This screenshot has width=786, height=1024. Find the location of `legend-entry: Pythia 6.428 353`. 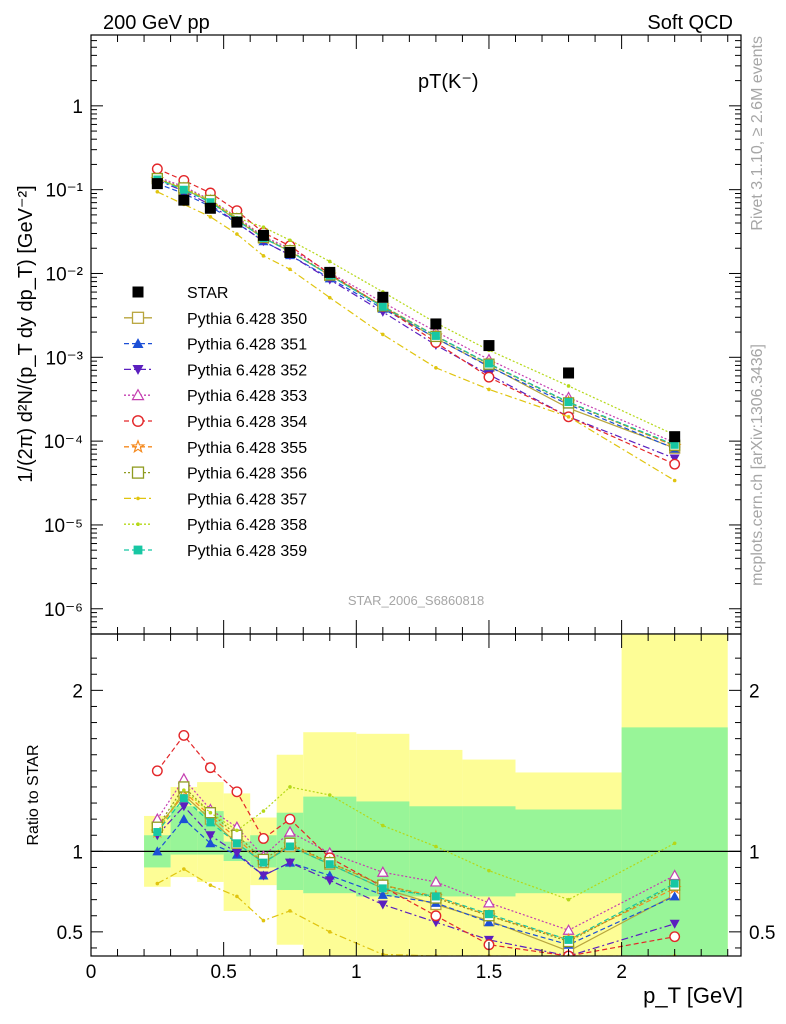

legend-entry: Pythia 6.428 353 is located at coordinates (215, 396).